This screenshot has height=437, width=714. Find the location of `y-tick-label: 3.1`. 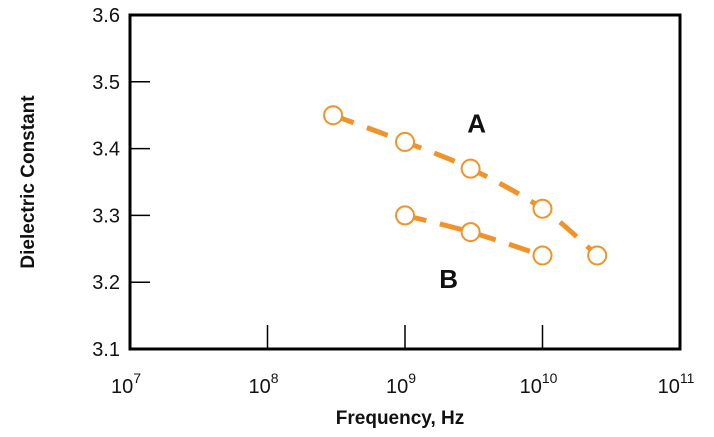

y-tick-label: 3.1 is located at coordinates (106, 350).